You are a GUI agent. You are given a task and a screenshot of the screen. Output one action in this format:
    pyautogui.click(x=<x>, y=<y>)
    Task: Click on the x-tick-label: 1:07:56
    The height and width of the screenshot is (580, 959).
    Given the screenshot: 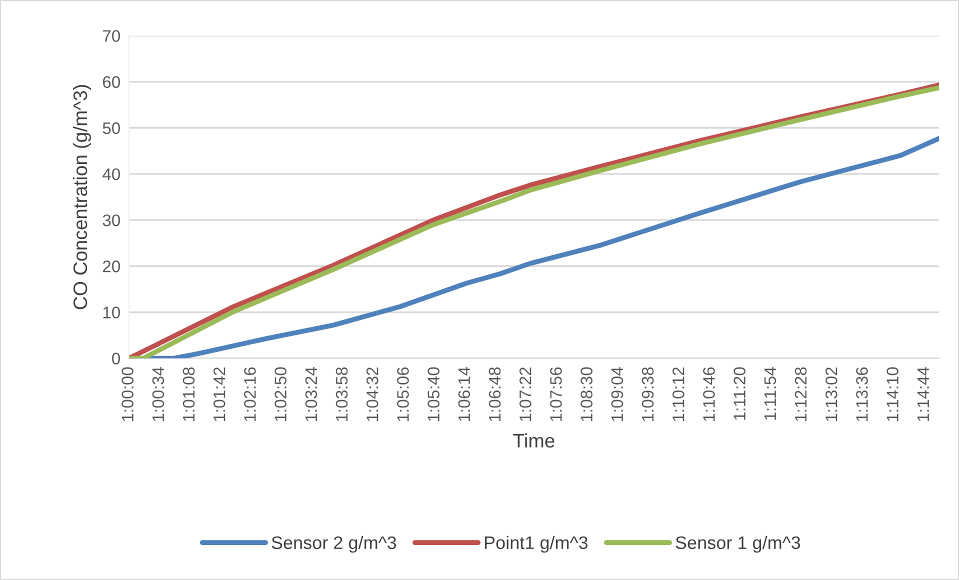 What is the action you would take?
    pyautogui.click(x=556, y=394)
    